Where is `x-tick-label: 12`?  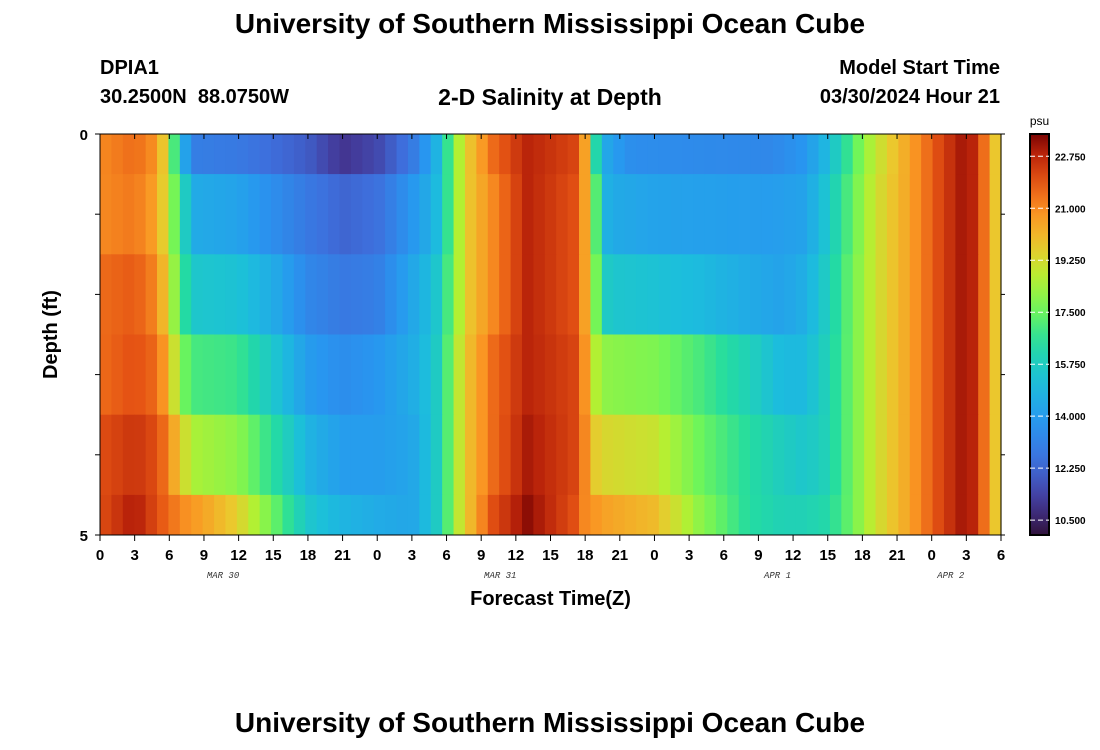
x-tick-label: 12 is located at coordinates (516, 555).